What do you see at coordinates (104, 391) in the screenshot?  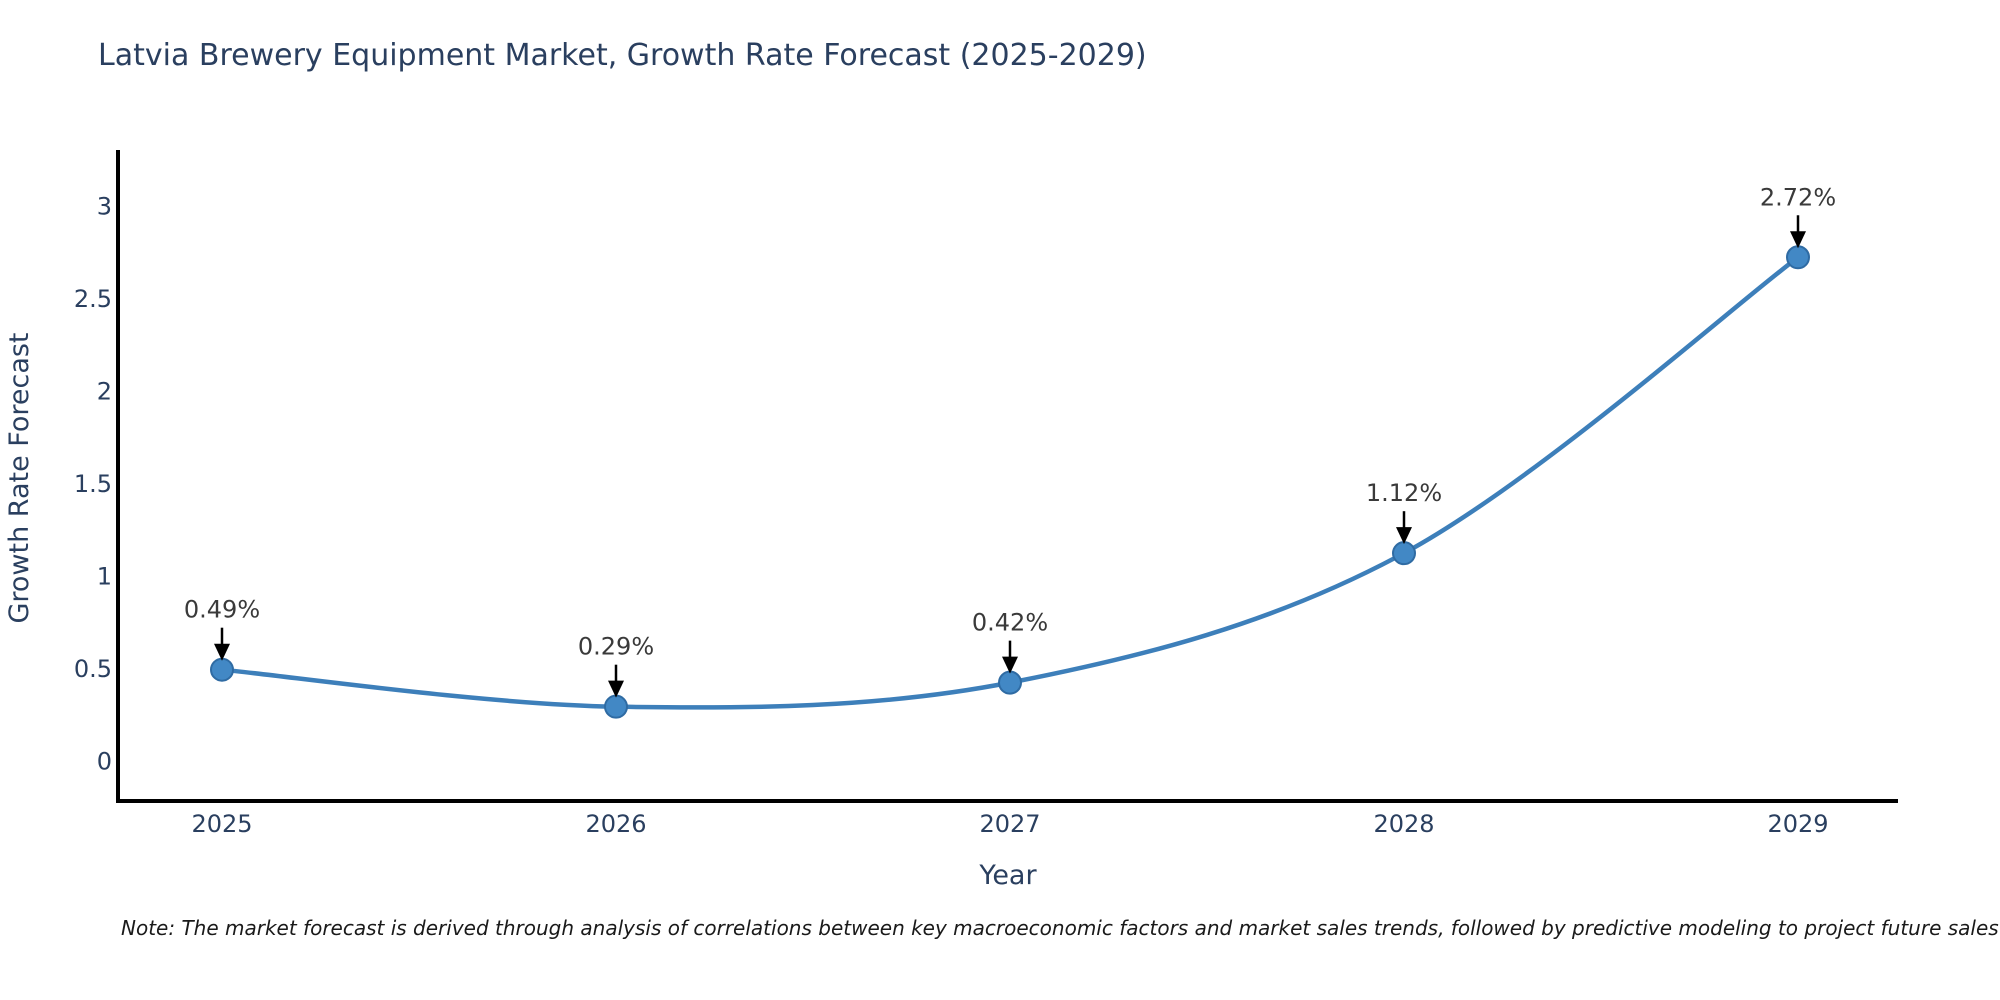 I see `y-tick-label: 2` at bounding box center [104, 391].